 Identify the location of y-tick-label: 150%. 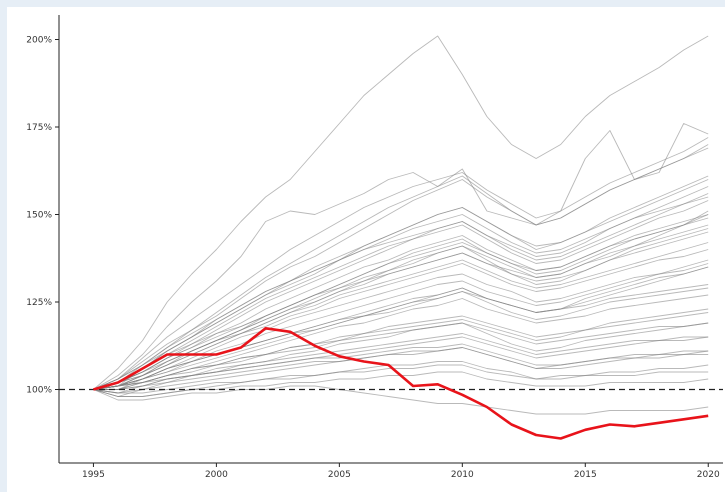
(39, 216).